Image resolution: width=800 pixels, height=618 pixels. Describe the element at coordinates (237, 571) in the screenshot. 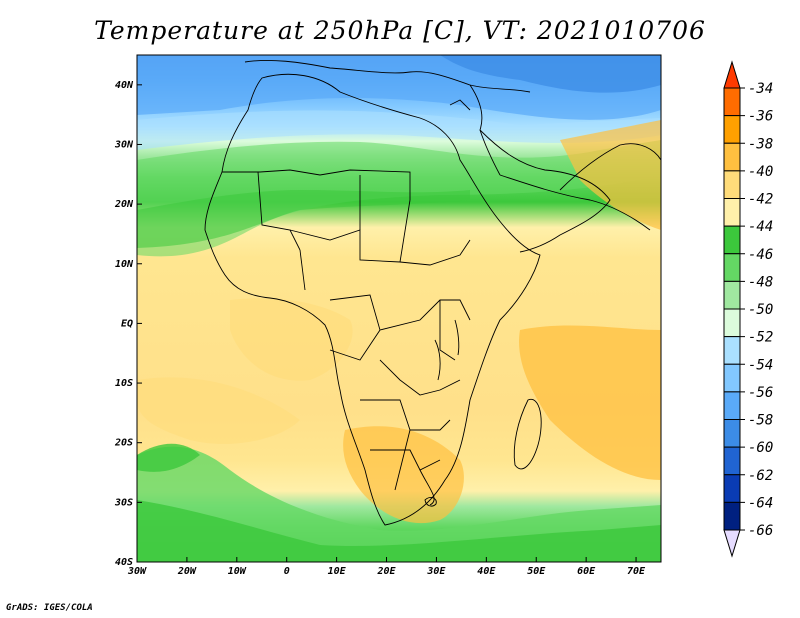

I see `x-tick-label: 10W` at that location.